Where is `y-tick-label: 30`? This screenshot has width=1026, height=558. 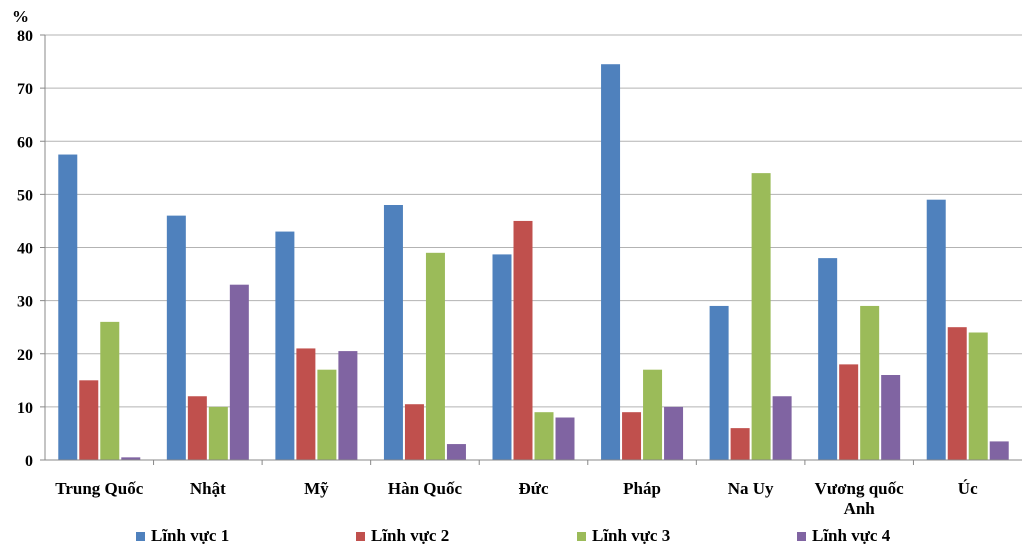 y-tick-label: 30 is located at coordinates (25, 302).